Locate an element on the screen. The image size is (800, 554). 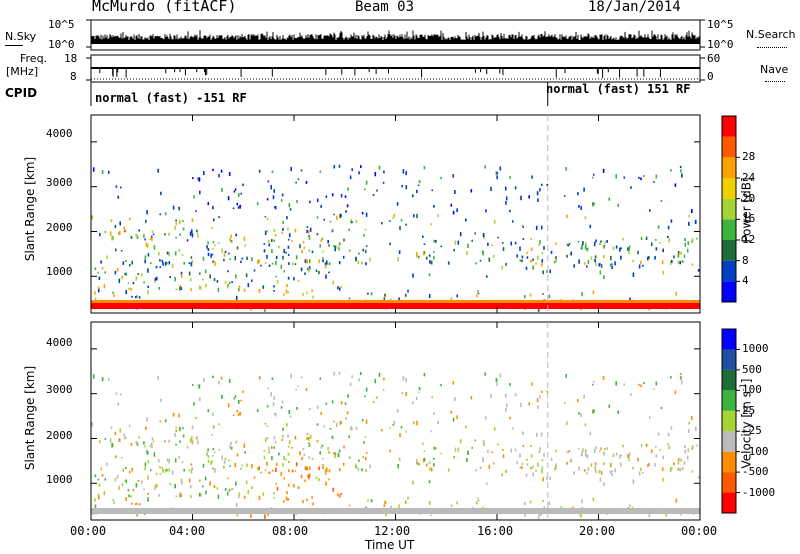
cpid-segment-2: normal (fast) 151 RF is located at coordinates (618, 89).